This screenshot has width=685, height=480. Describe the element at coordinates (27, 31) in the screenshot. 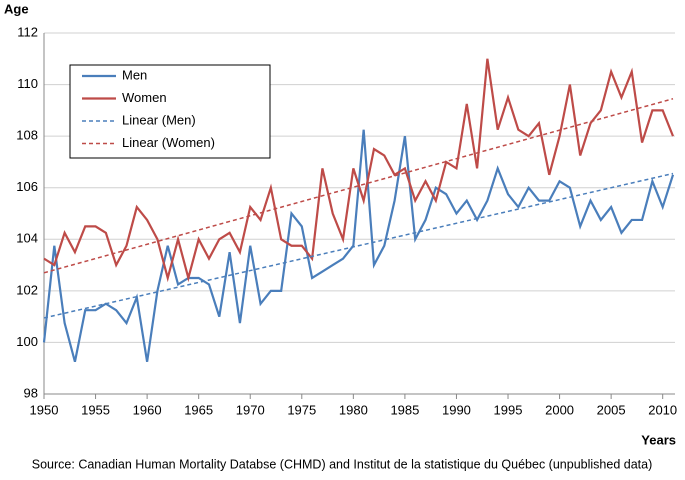

I see `y-tick-label: 112` at that location.